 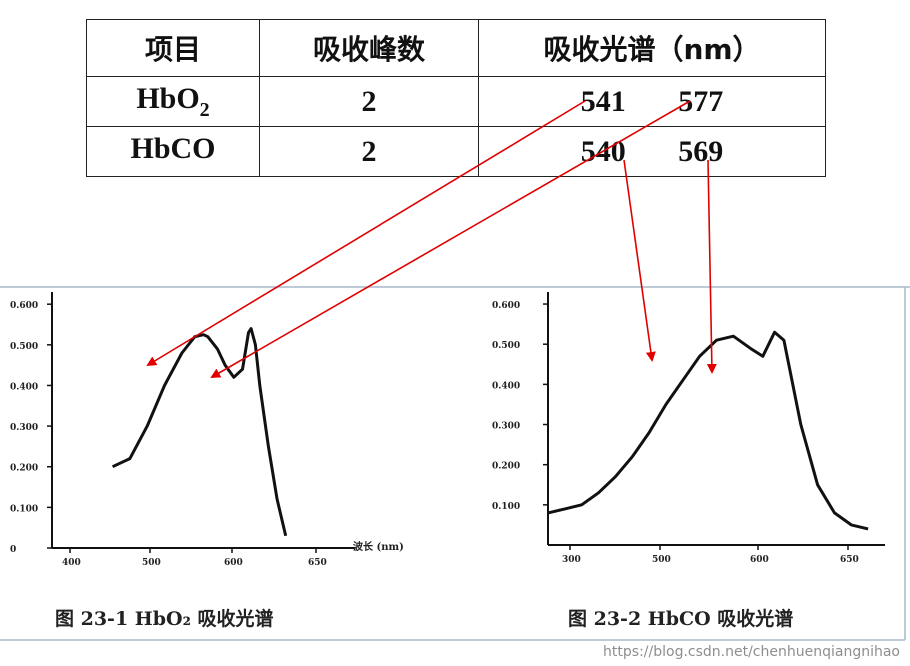 I want to click on cell-spectrum-hbco: 540 569, so click(x=652, y=151).